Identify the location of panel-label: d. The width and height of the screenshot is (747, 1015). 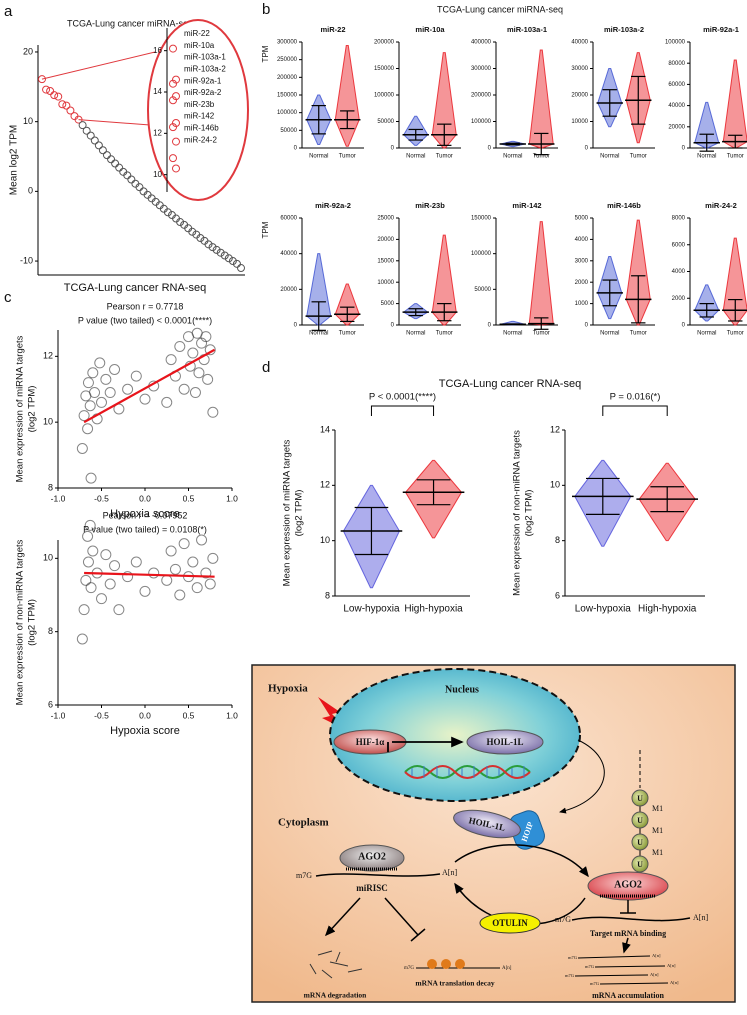
(266, 367).